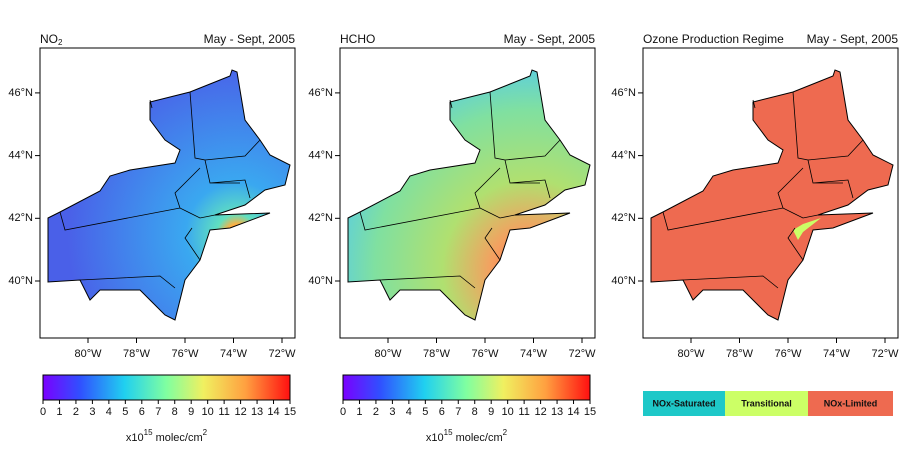 The height and width of the screenshot is (468, 899). Describe the element at coordinates (807, 229) in the screenshot. I see `transition-zone` at that location.